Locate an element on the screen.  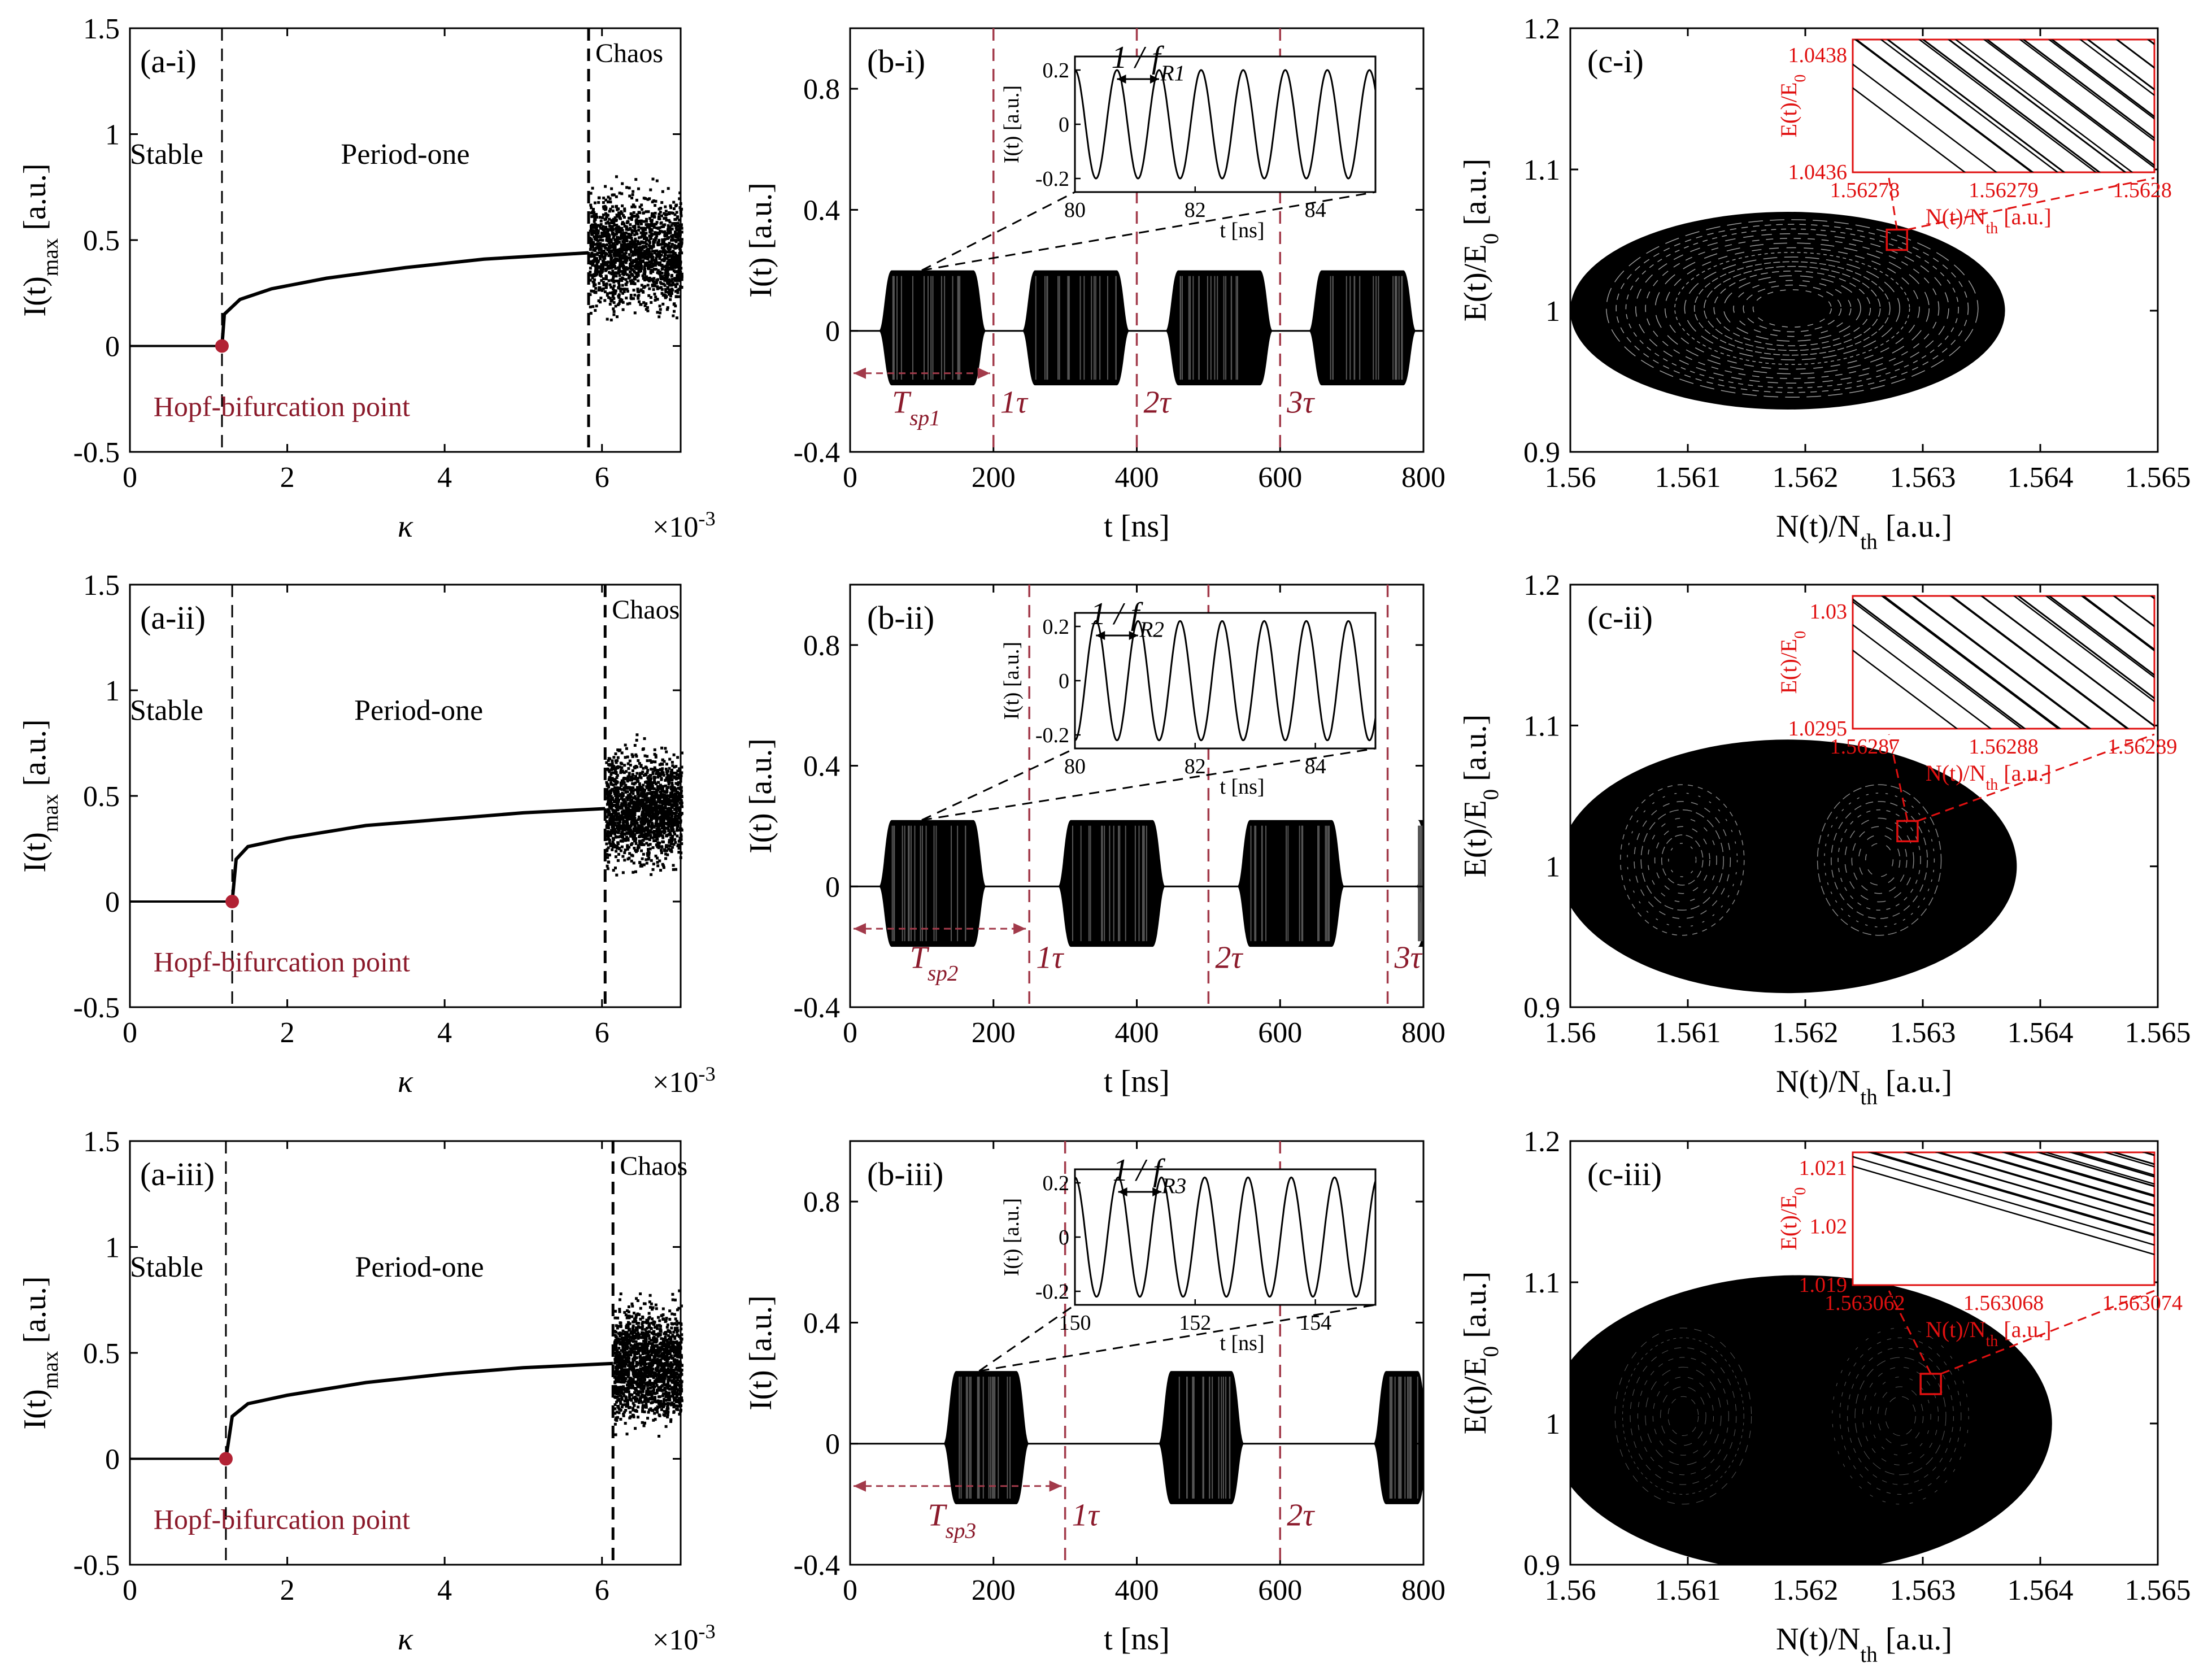
x-tick-label: 1.562 is located at coordinates (1806, 1590).